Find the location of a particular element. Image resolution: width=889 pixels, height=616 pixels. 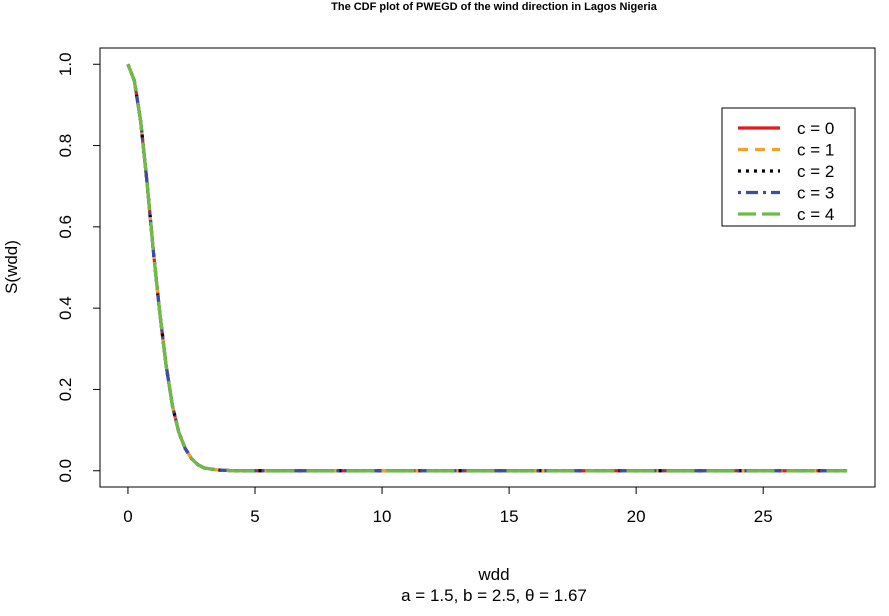

x-tick-label: 20 is located at coordinates (636, 516).